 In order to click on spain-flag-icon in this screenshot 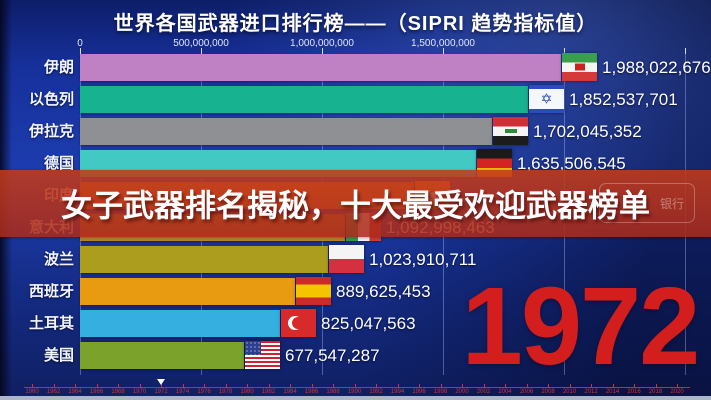, I will do `click(313, 291)`.